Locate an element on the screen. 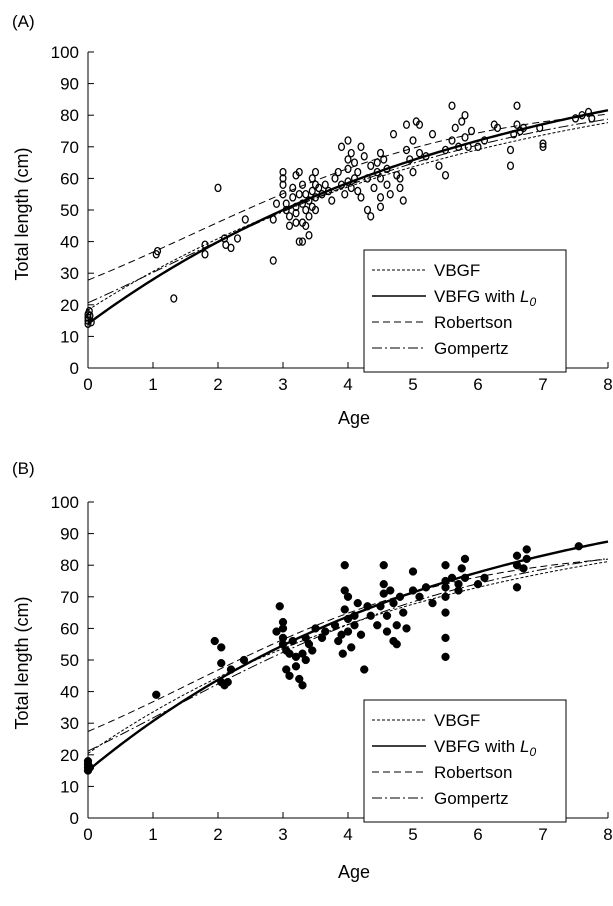 The width and height of the screenshot is (613, 906). panel-a-x-axis-title: Age is located at coordinates (354, 418).